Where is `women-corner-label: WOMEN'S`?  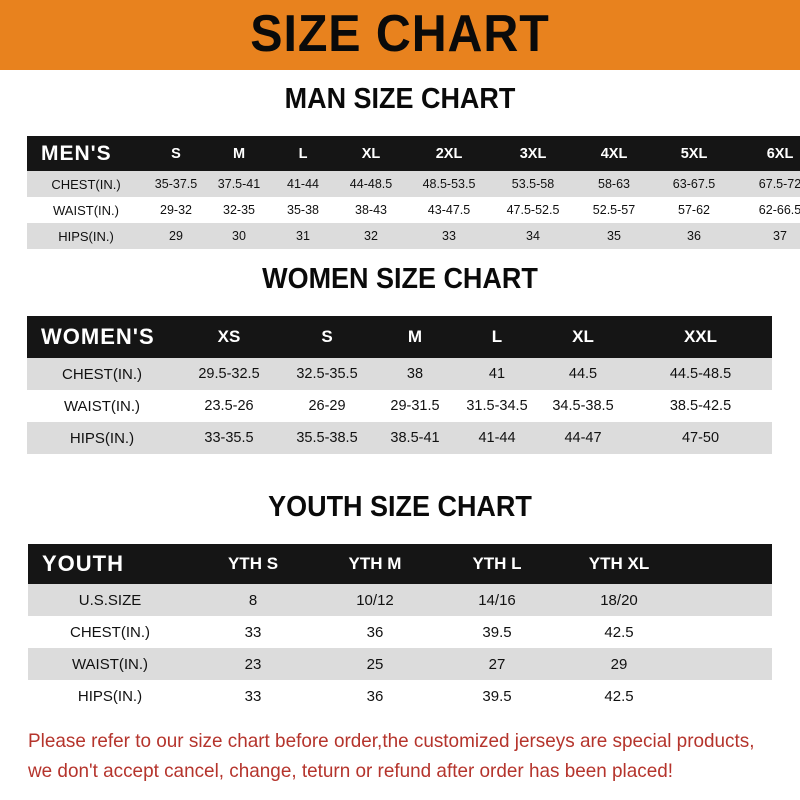 women-corner-label: WOMEN'S is located at coordinates (102, 337).